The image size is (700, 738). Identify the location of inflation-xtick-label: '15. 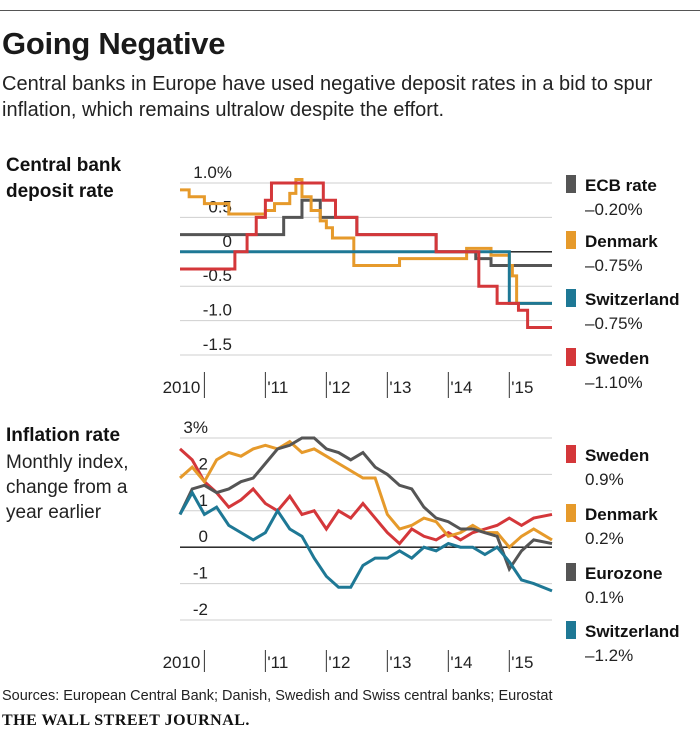
(522, 662).